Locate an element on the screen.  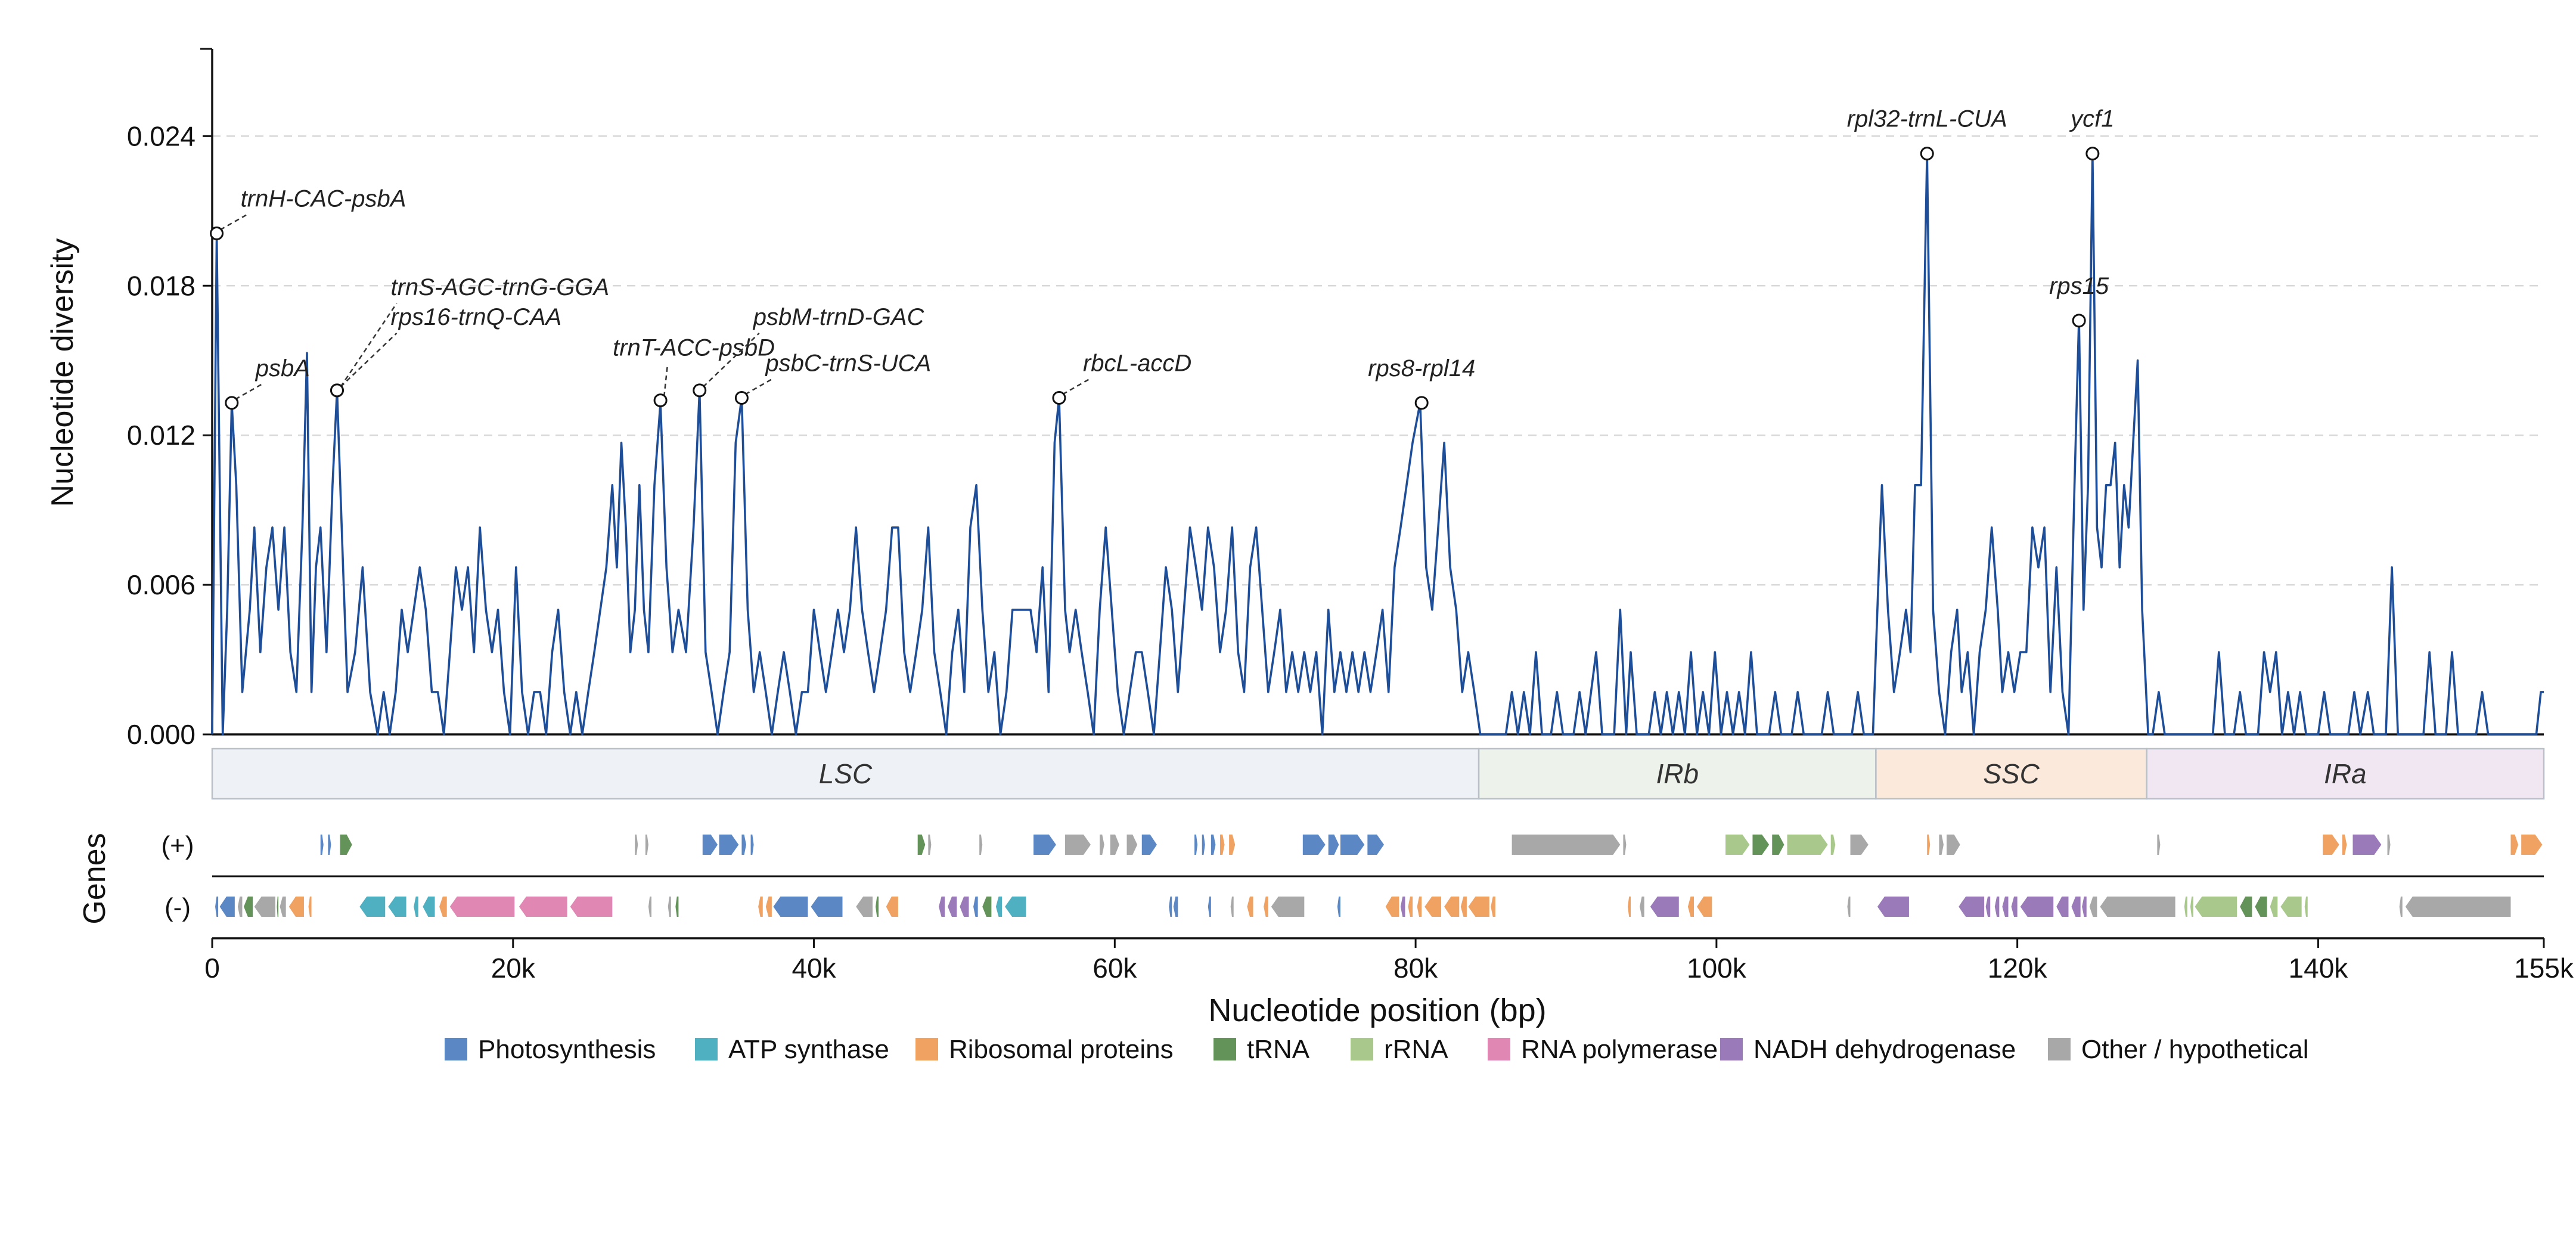
x-tick-label: 0 is located at coordinates (212, 968).